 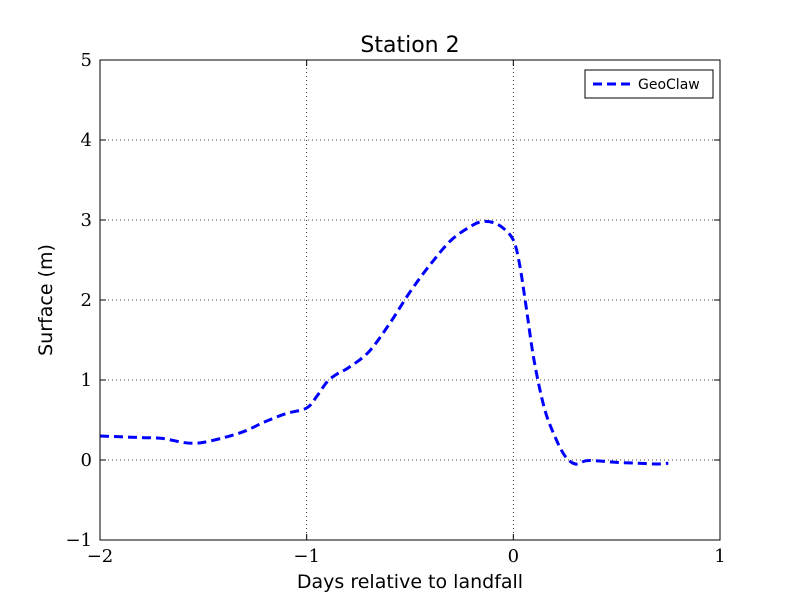 What do you see at coordinates (86, 60) in the screenshot?
I see `y-tick-label: 5` at bounding box center [86, 60].